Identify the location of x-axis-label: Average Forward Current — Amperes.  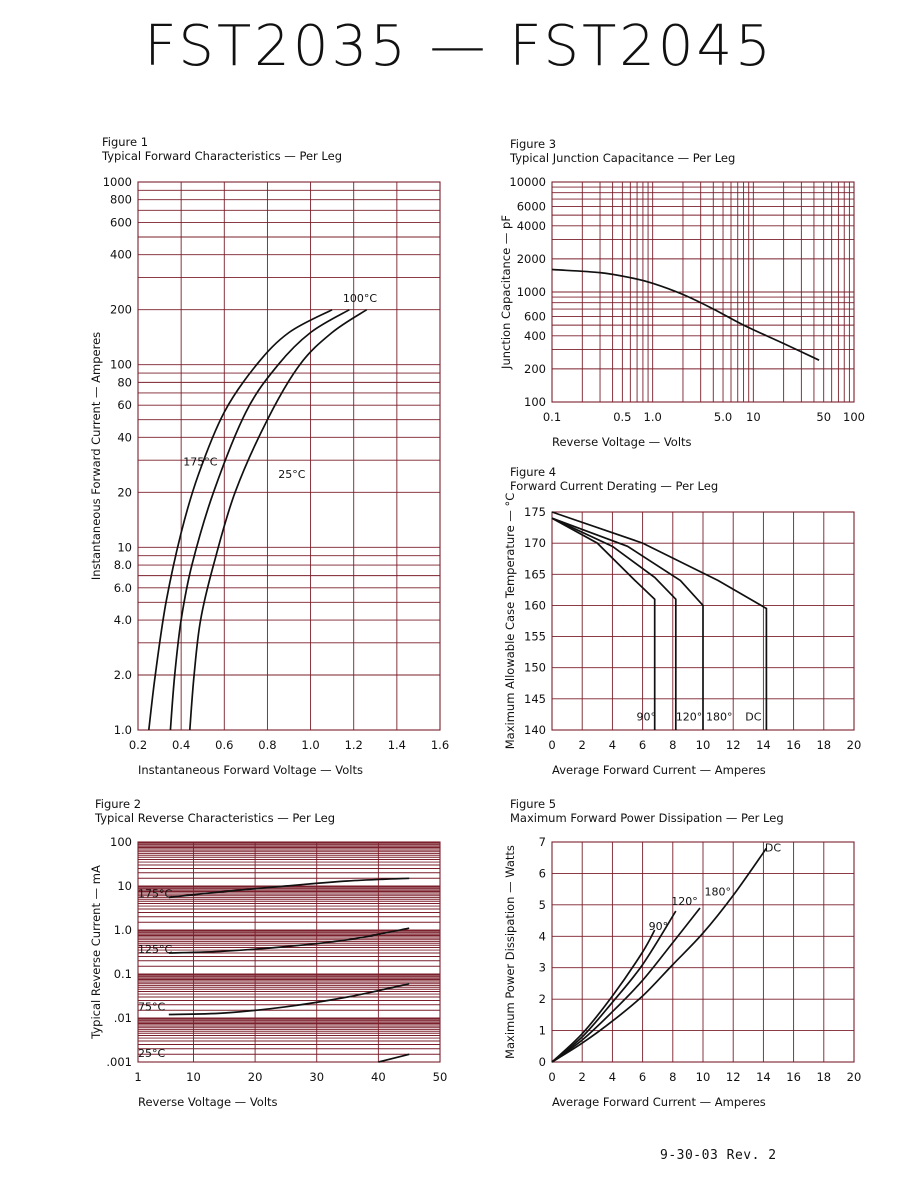
(659, 1102).